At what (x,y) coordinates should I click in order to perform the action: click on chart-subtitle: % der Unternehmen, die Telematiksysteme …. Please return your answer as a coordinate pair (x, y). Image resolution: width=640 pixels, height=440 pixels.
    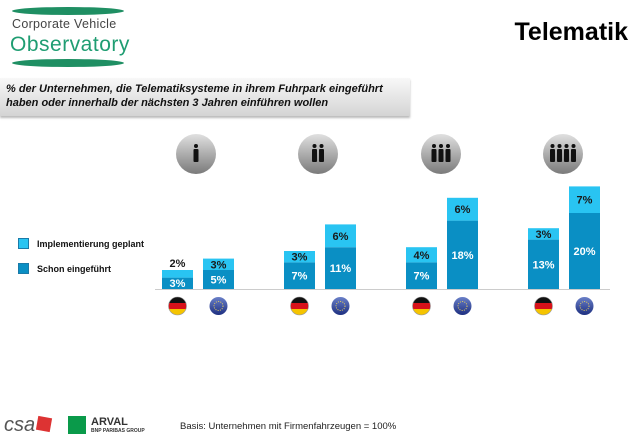
    Looking at the image, I should click on (205, 97).